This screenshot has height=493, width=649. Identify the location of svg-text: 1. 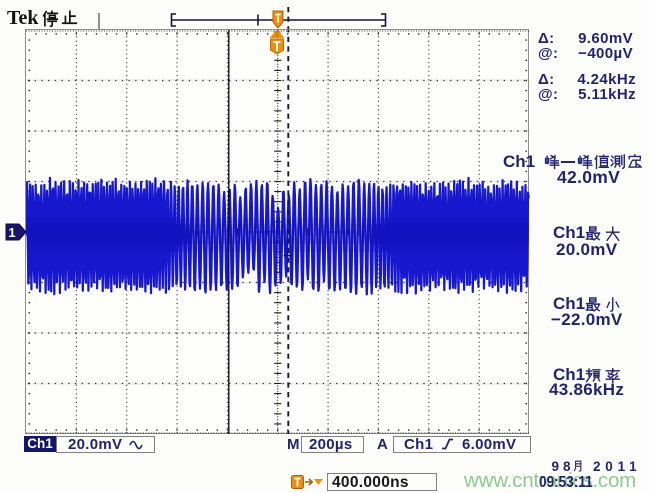
(11, 232).